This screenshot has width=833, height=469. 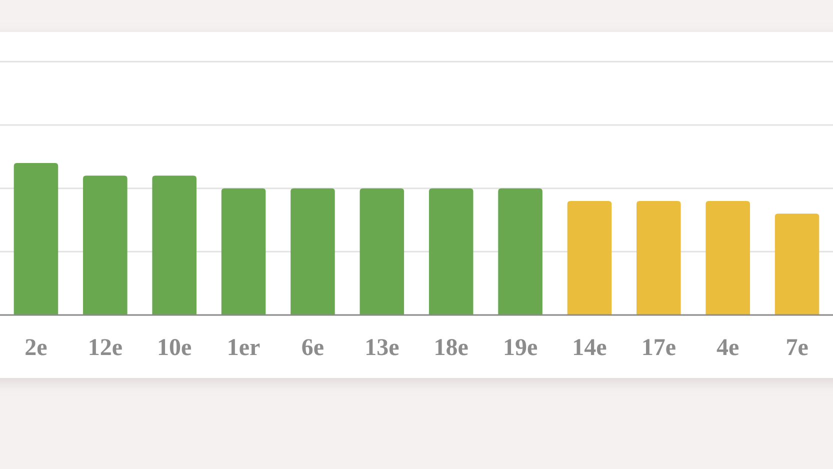 I want to click on x-tick-label: 19e, so click(x=520, y=348).